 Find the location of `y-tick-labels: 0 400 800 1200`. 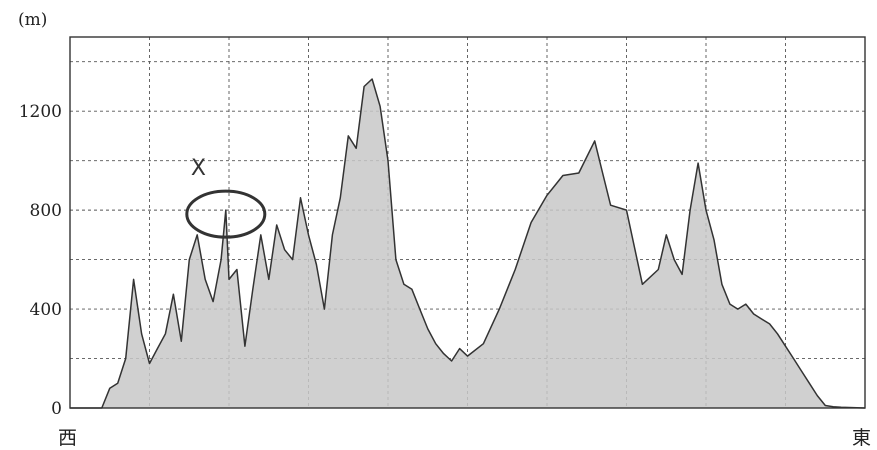

y-tick-labels: 0 400 800 1200 is located at coordinates (40, 260).